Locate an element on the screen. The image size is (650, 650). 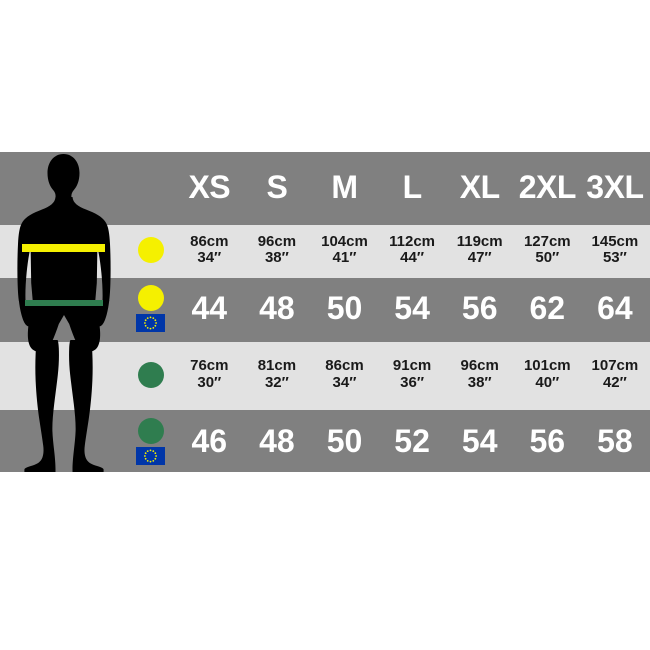
measure-inch: 44″ is located at coordinates (412, 257).